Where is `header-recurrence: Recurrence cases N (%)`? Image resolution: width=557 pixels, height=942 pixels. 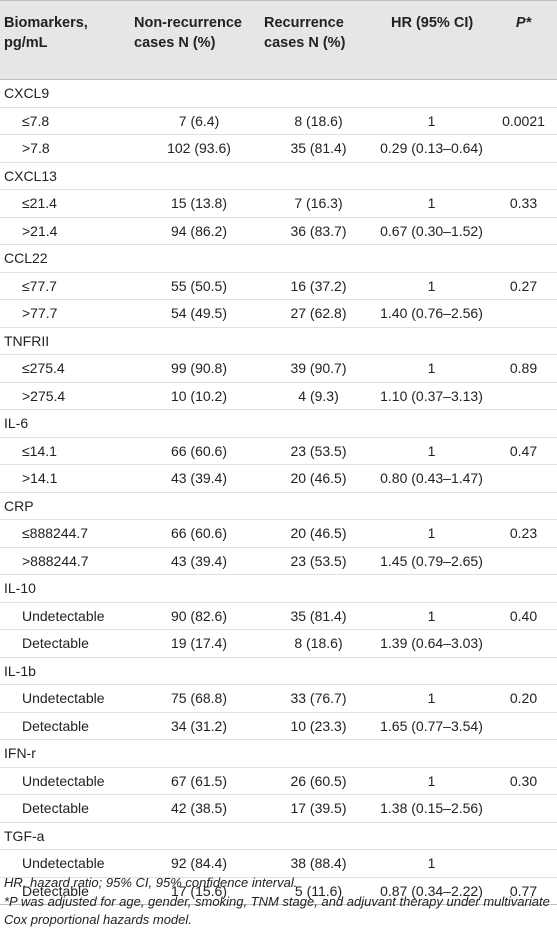 header-recurrence: Recurrence cases N (%) is located at coordinates (318, 40).